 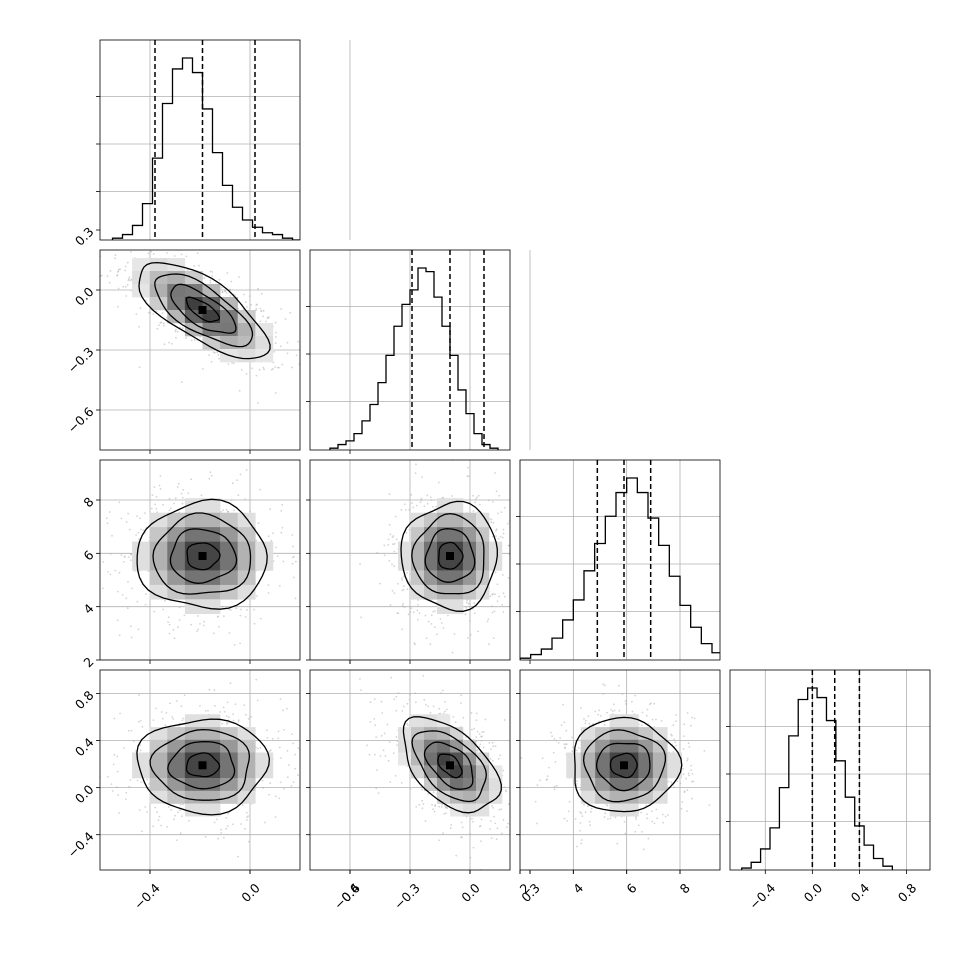 What do you see at coordinates (631, 888) in the screenshot?
I see `x-tick-label: 6` at bounding box center [631, 888].